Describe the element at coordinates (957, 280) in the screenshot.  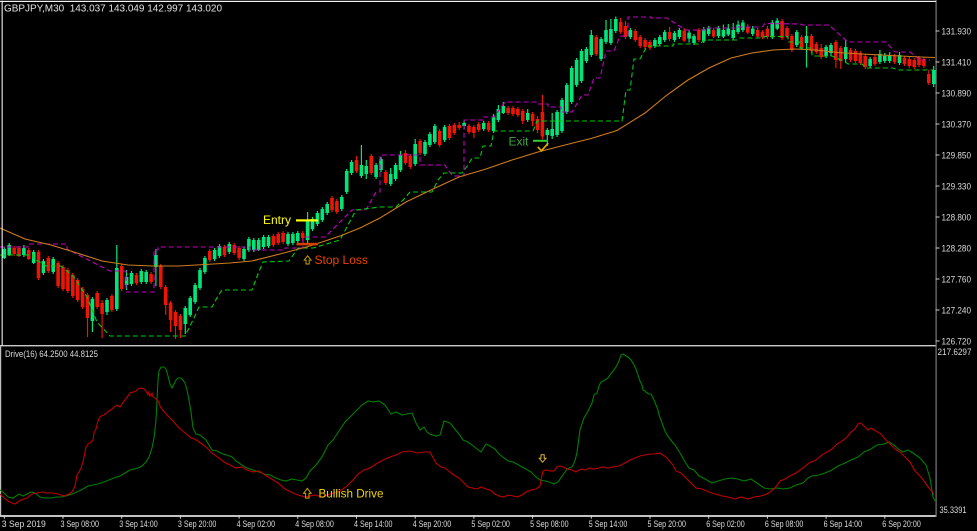
I see `svg-text: 127.760` at that location.